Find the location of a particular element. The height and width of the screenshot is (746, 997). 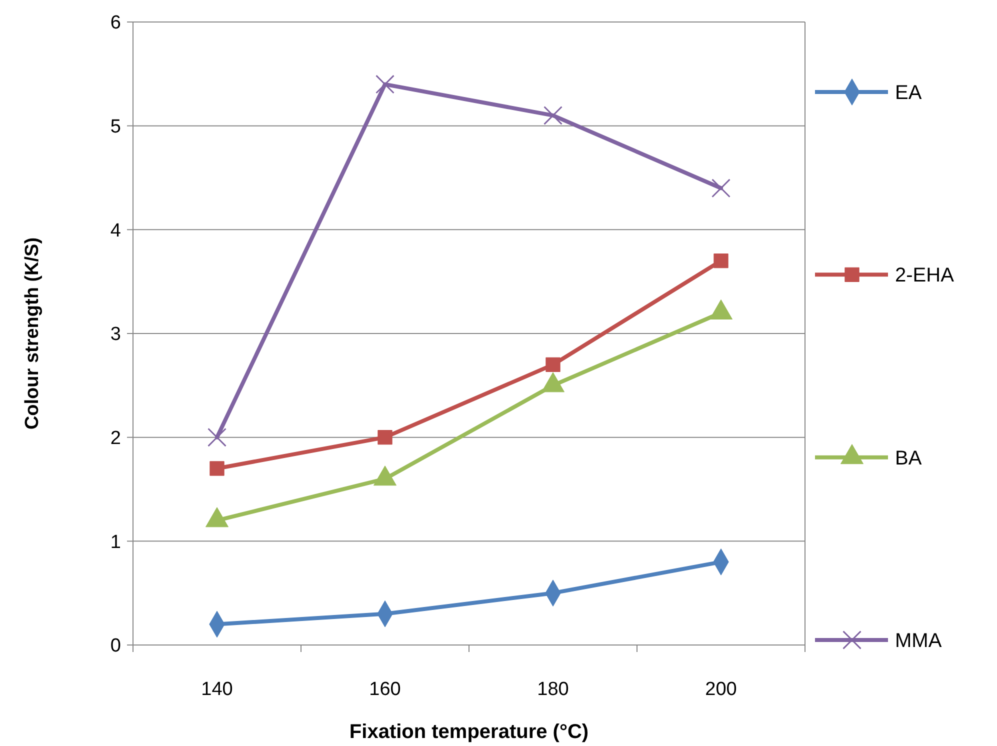

y-tick-label: 0 is located at coordinates (115, 646).